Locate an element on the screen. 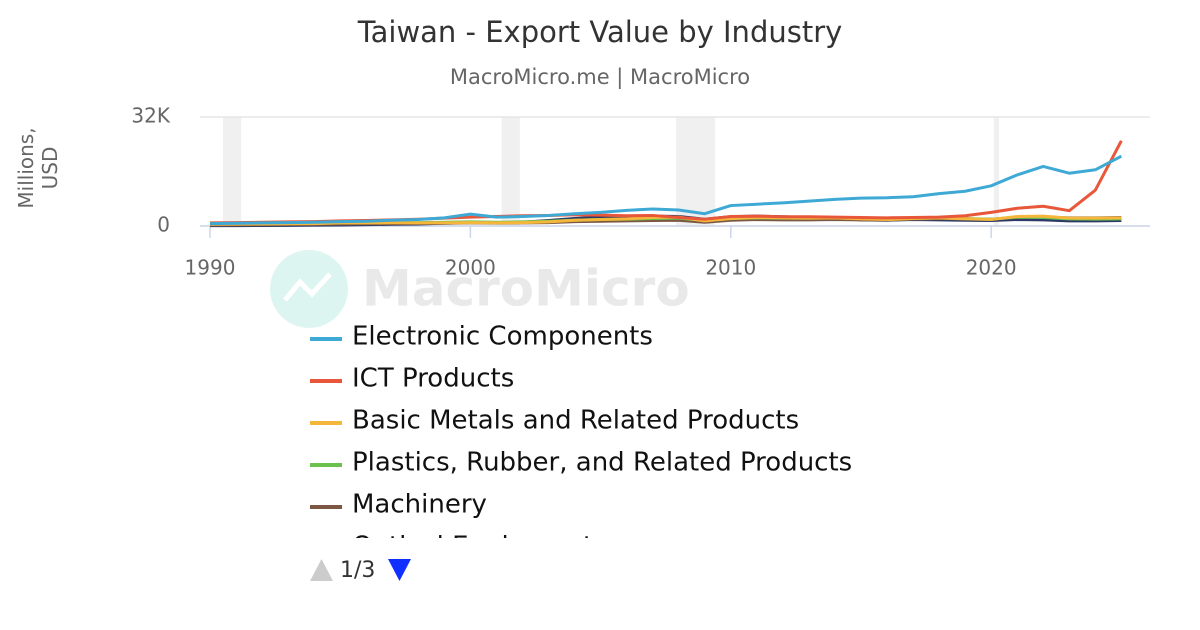 The image size is (1200, 630). y-tick-label: 32K is located at coordinates (150, 116).